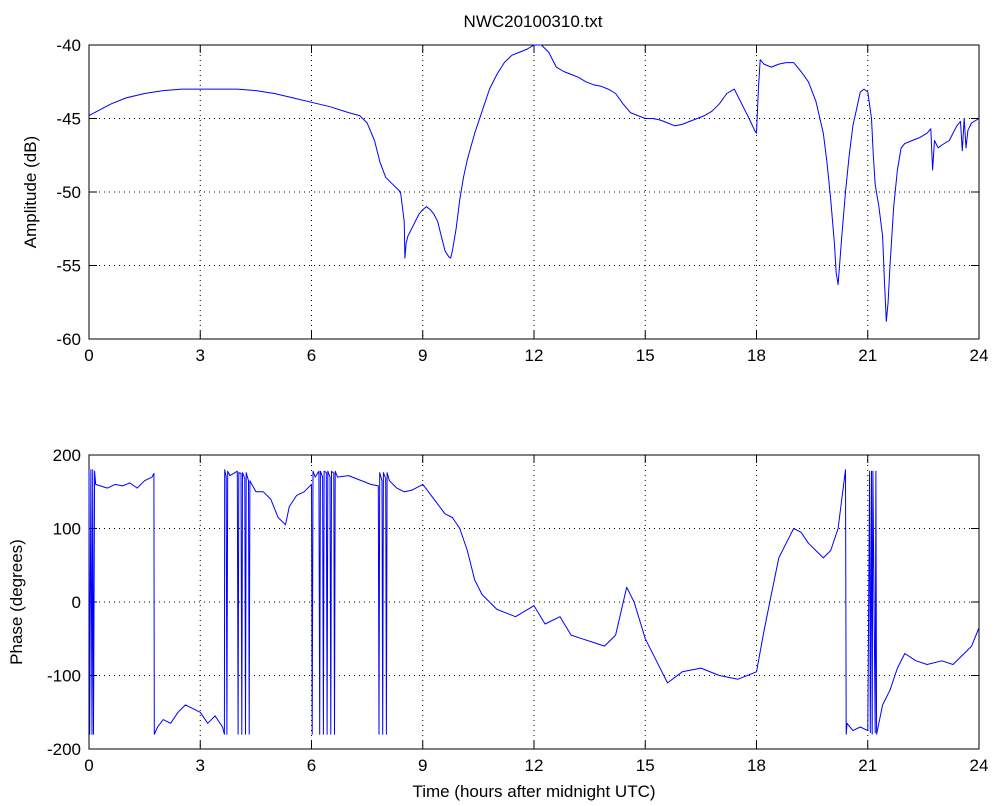  Describe the element at coordinates (67, 529) in the screenshot. I see `phase-y-tick-label: 100` at that location.